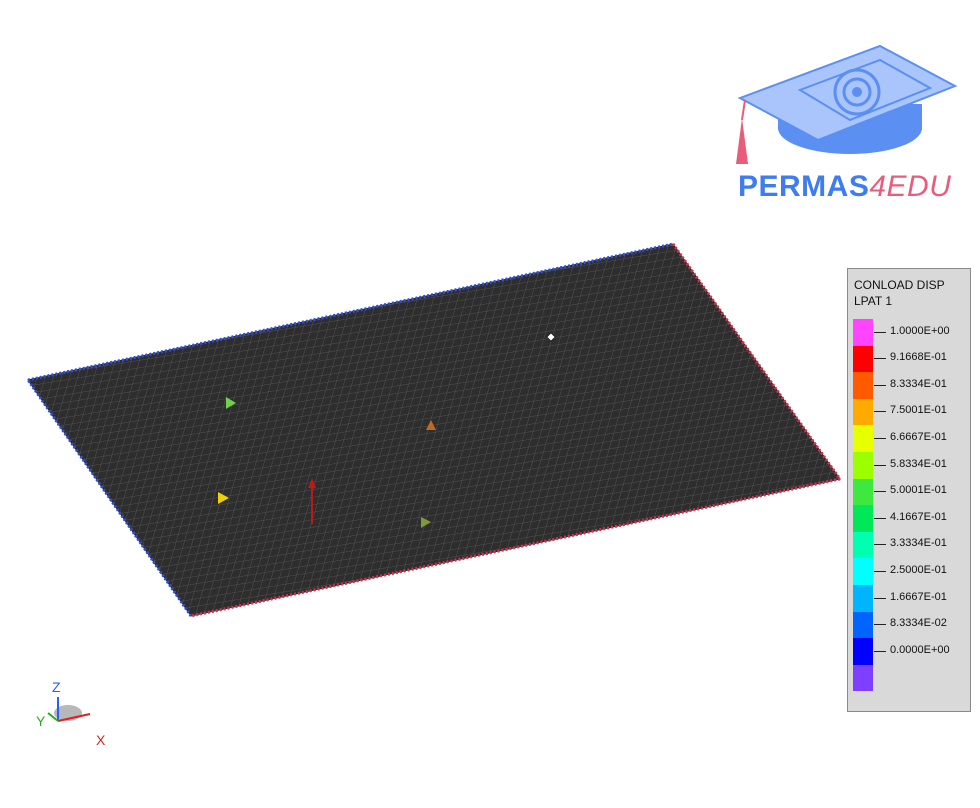  What do you see at coordinates (920, 649) in the screenshot?
I see `legend-label: 0.0000E+00` at bounding box center [920, 649].